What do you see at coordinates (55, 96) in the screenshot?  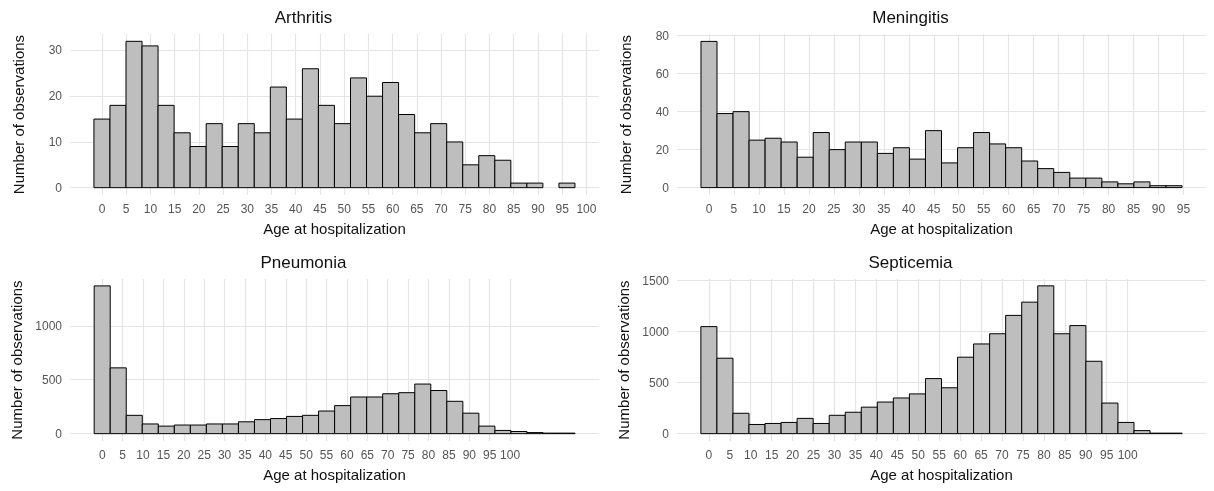 I see `y-tick-label: 20` at bounding box center [55, 96].